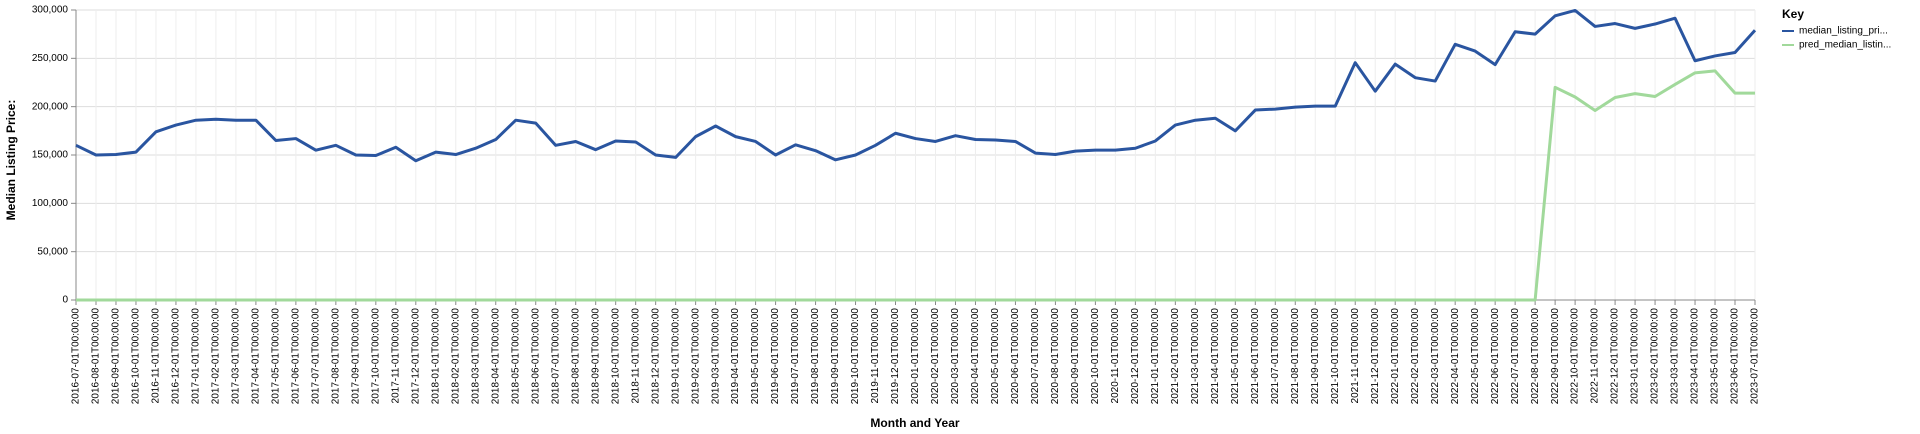  What do you see at coordinates (895, 356) in the screenshot?
I see `x-tick-label: 2019-12-01T00:00:00` at bounding box center [895, 356].